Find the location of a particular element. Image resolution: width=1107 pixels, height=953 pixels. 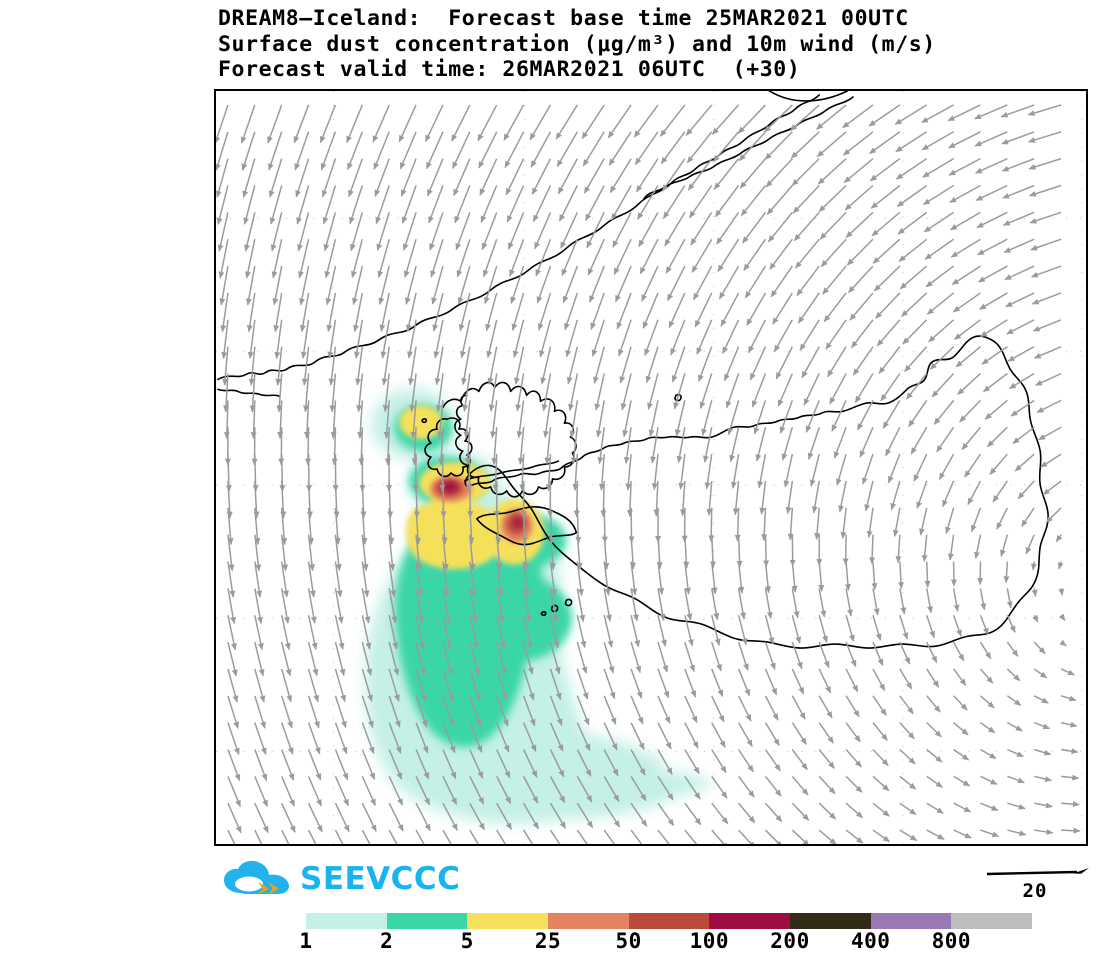

wind-reference-label: 20 is located at coordinates (1035, 891).